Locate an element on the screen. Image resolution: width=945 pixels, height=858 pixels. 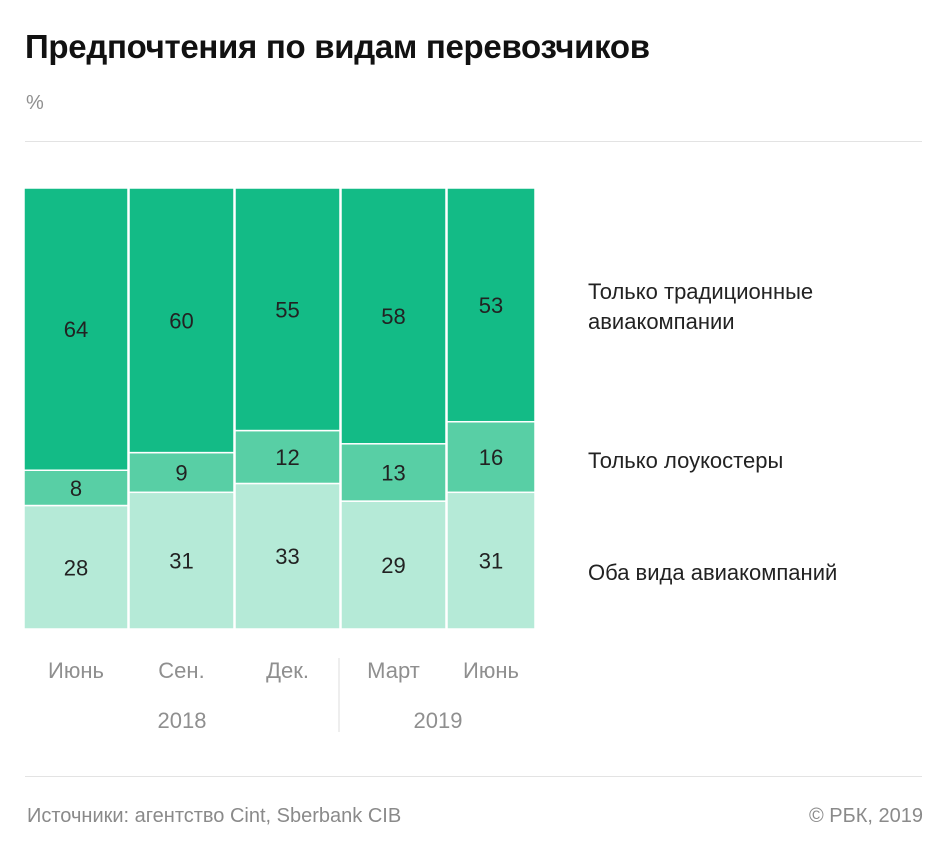
data-label: 29 is located at coordinates (393, 565).